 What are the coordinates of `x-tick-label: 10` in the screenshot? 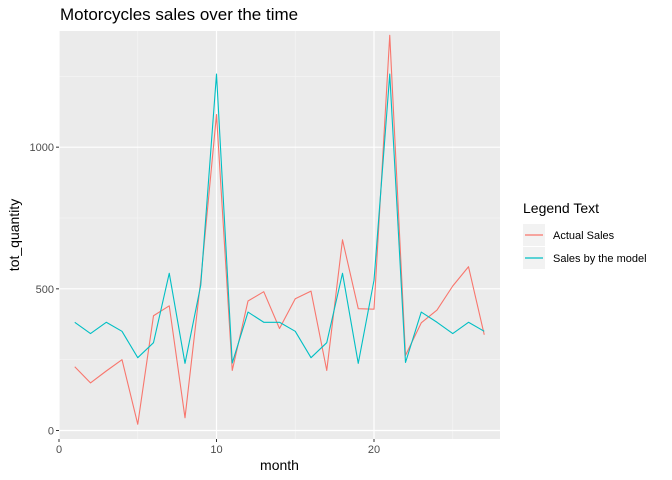 It's located at (216, 450).